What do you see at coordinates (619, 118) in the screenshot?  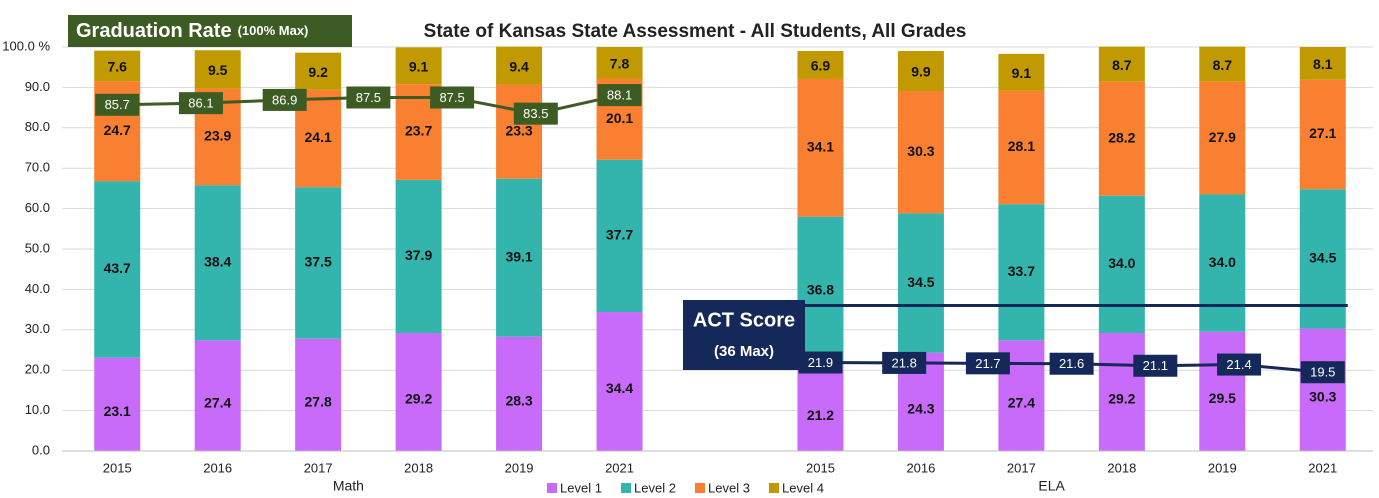 I see `data-label: 20.1` at bounding box center [619, 118].